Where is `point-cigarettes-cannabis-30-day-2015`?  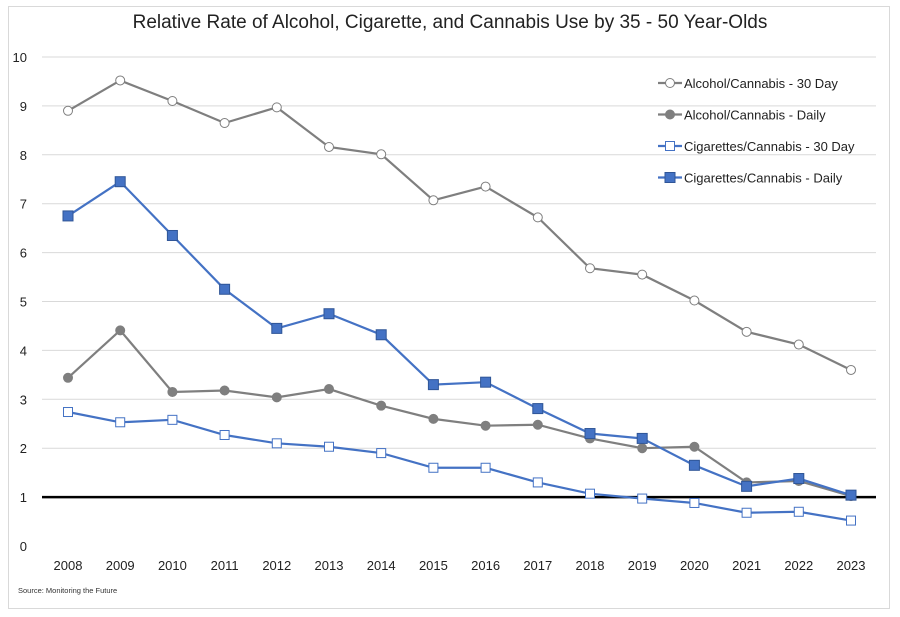
point-cigarettes-cannabis-30-day-2015 is located at coordinates (433, 467).